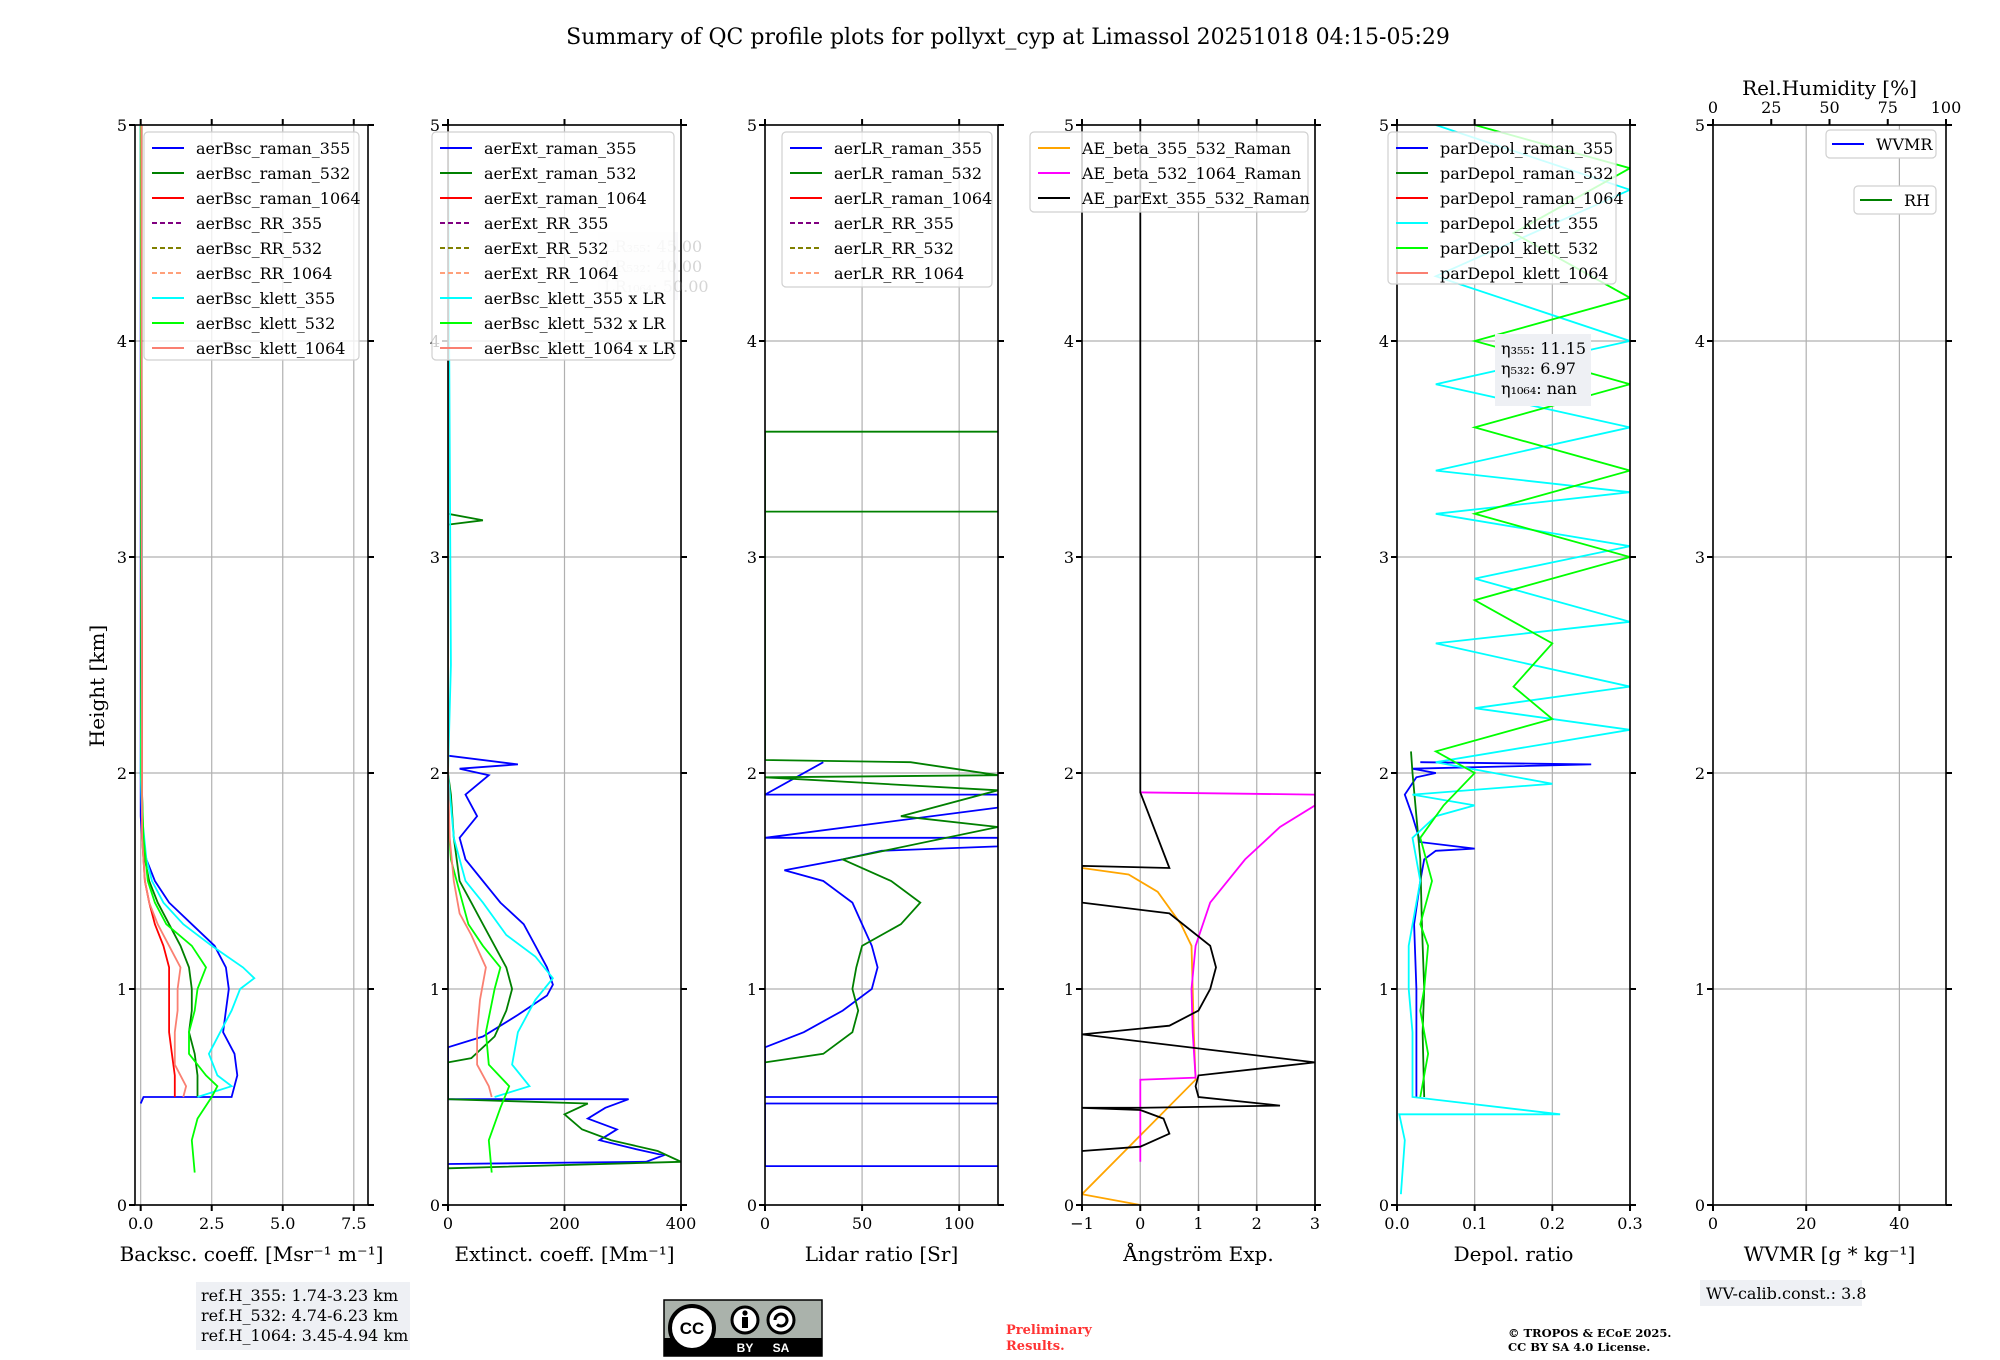  I want to click on x-tick-label: 0.2, so click(1552, 1223).